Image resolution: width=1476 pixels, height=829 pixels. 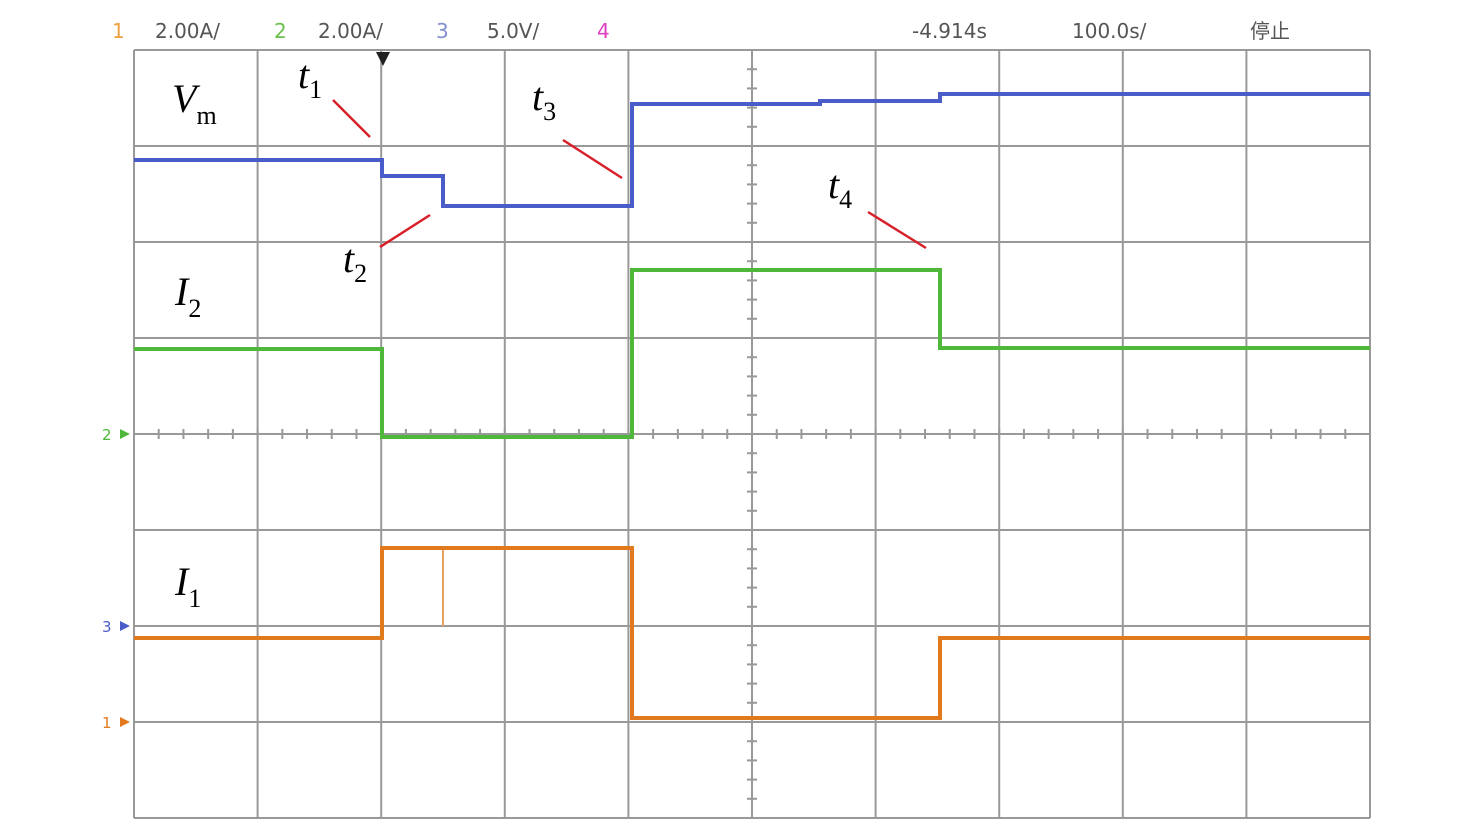 I want to click on subscript: 4, so click(x=845, y=199).